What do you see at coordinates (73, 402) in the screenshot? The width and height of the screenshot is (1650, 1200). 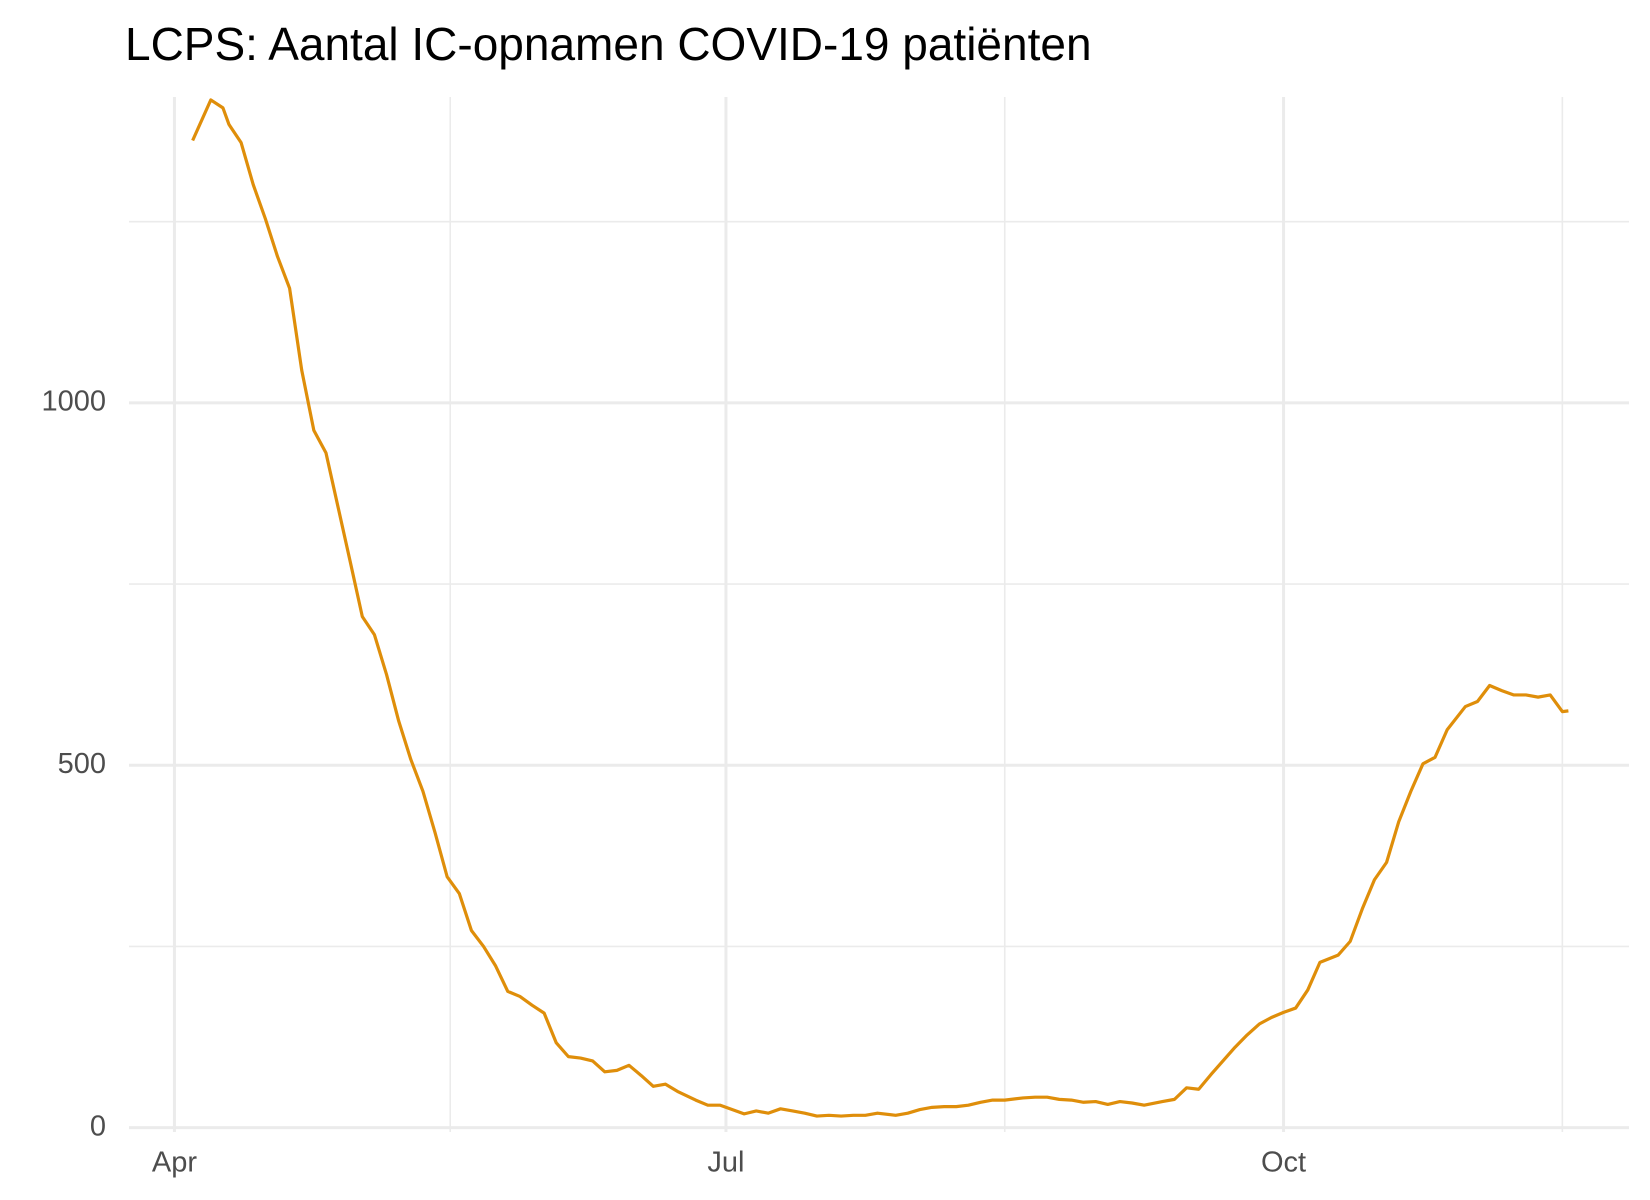 I see `y-tick-label: 1000` at bounding box center [73, 402].